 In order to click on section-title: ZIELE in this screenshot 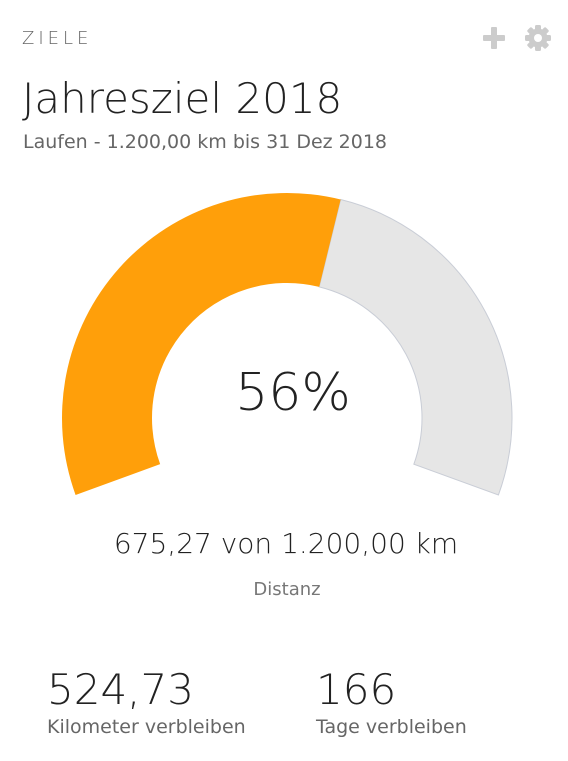, I will do `click(57, 38)`.